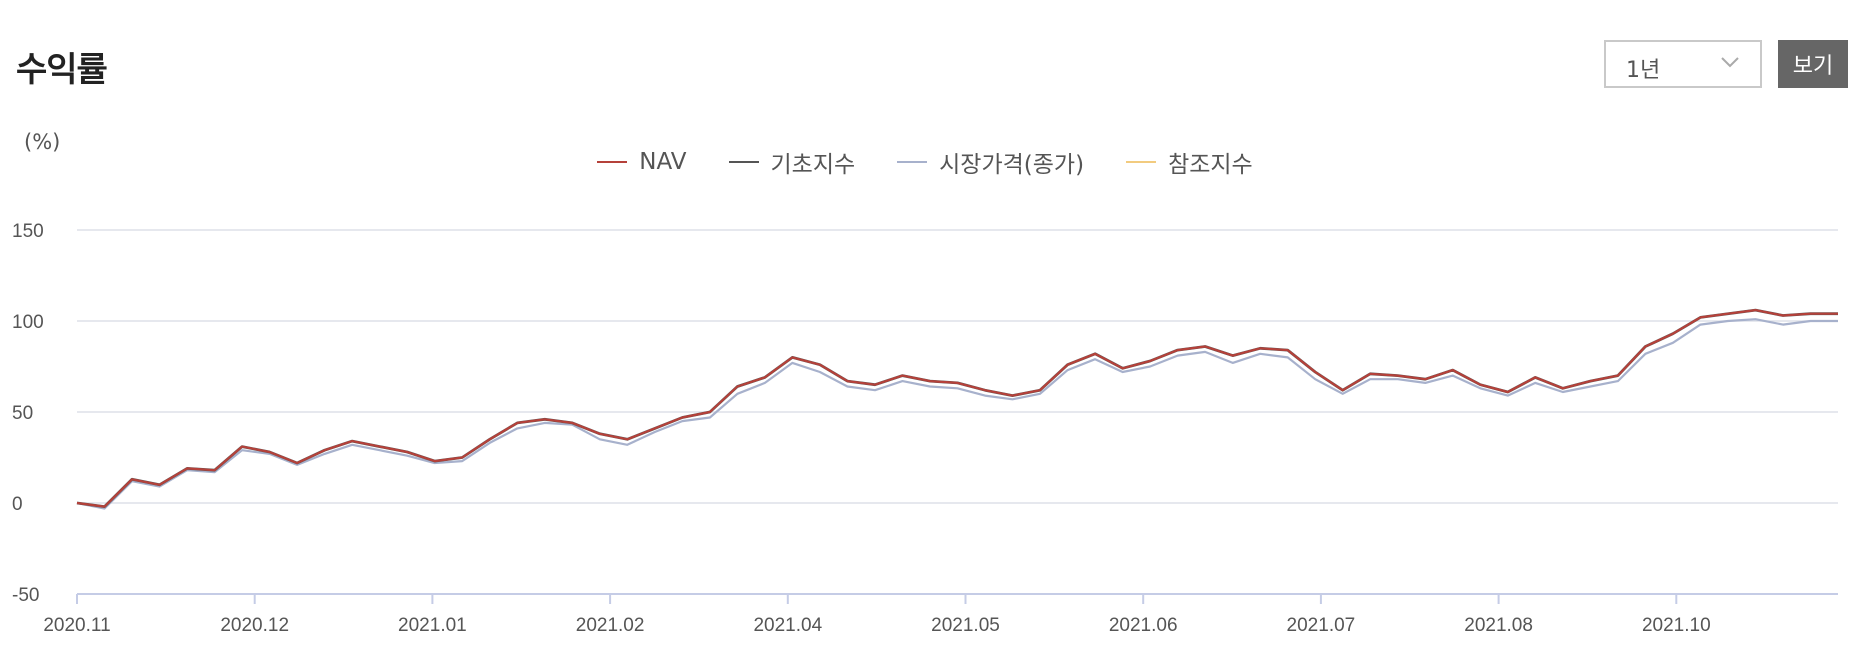 The width and height of the screenshot is (1850, 670). I want to click on legend-item-nav: NAV, so click(642, 162).